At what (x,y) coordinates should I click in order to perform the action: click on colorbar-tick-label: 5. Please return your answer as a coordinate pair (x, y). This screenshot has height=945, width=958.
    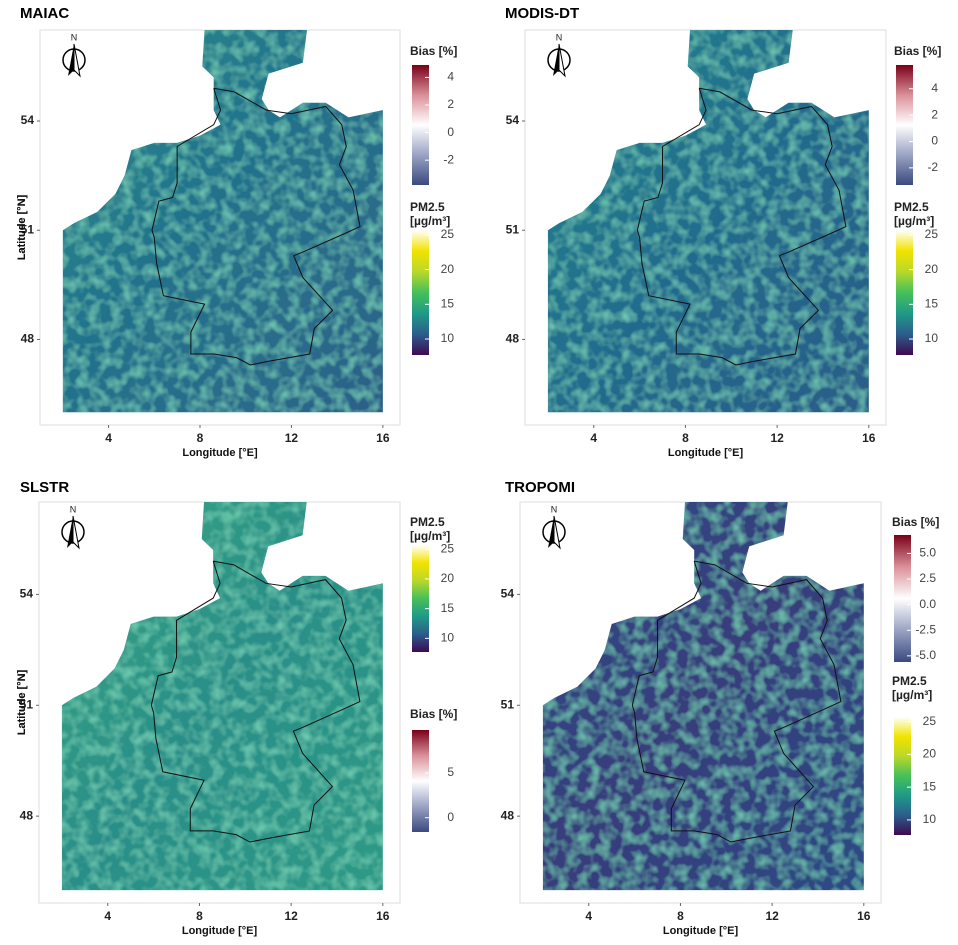
    Looking at the image, I should click on (450, 772).